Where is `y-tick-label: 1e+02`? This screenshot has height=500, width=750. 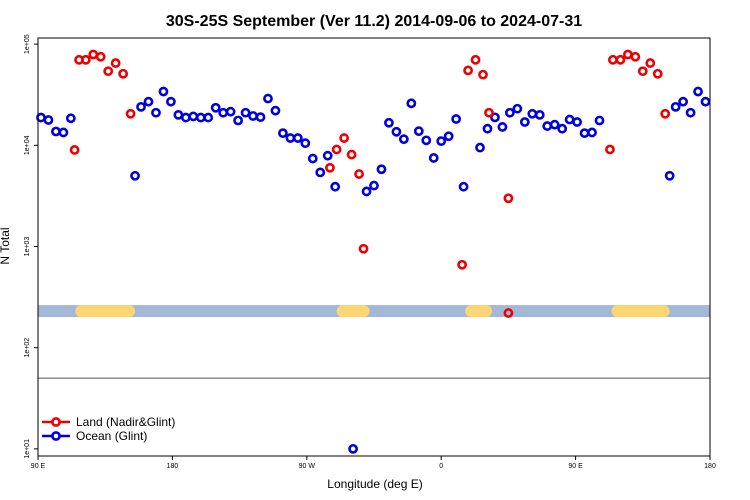
y-tick-label: 1e+02 is located at coordinates (27, 348).